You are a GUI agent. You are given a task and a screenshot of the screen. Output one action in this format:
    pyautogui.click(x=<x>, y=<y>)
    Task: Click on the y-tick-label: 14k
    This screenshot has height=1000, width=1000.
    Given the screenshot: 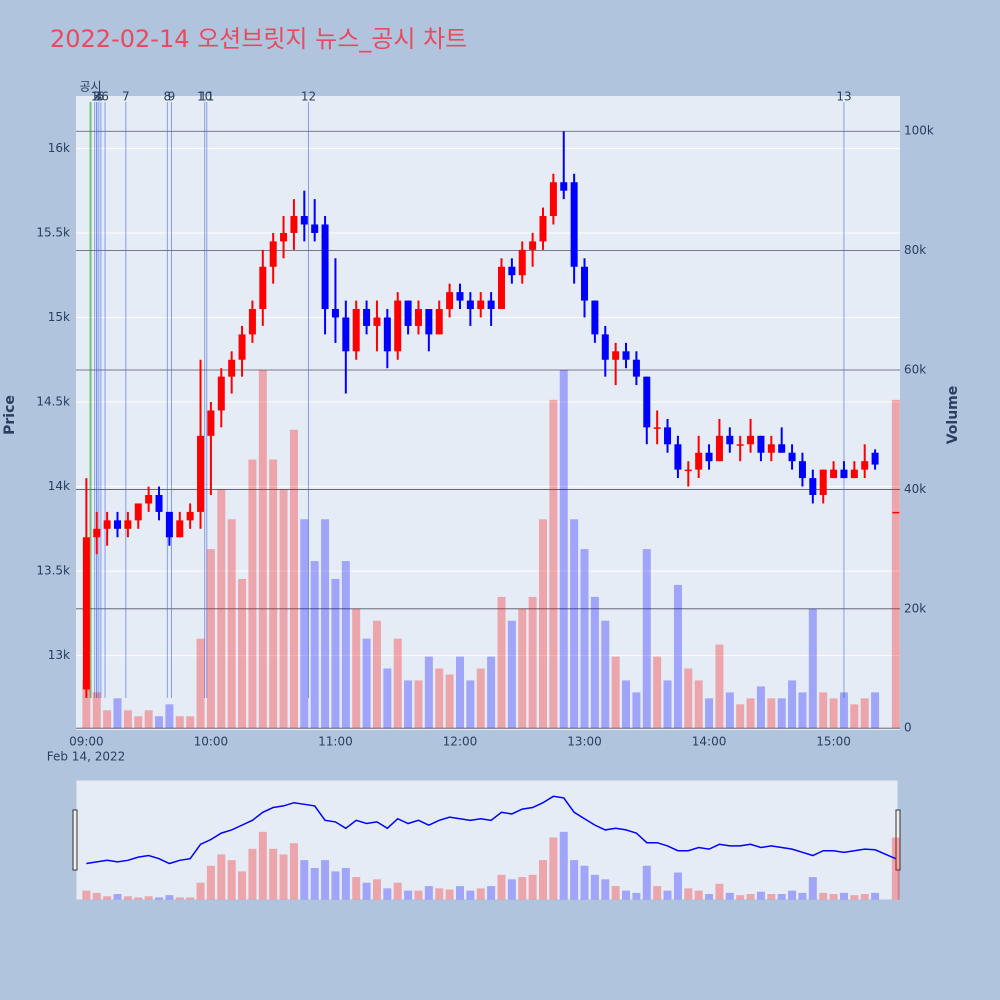 What is the action you would take?
    pyautogui.click(x=59, y=486)
    